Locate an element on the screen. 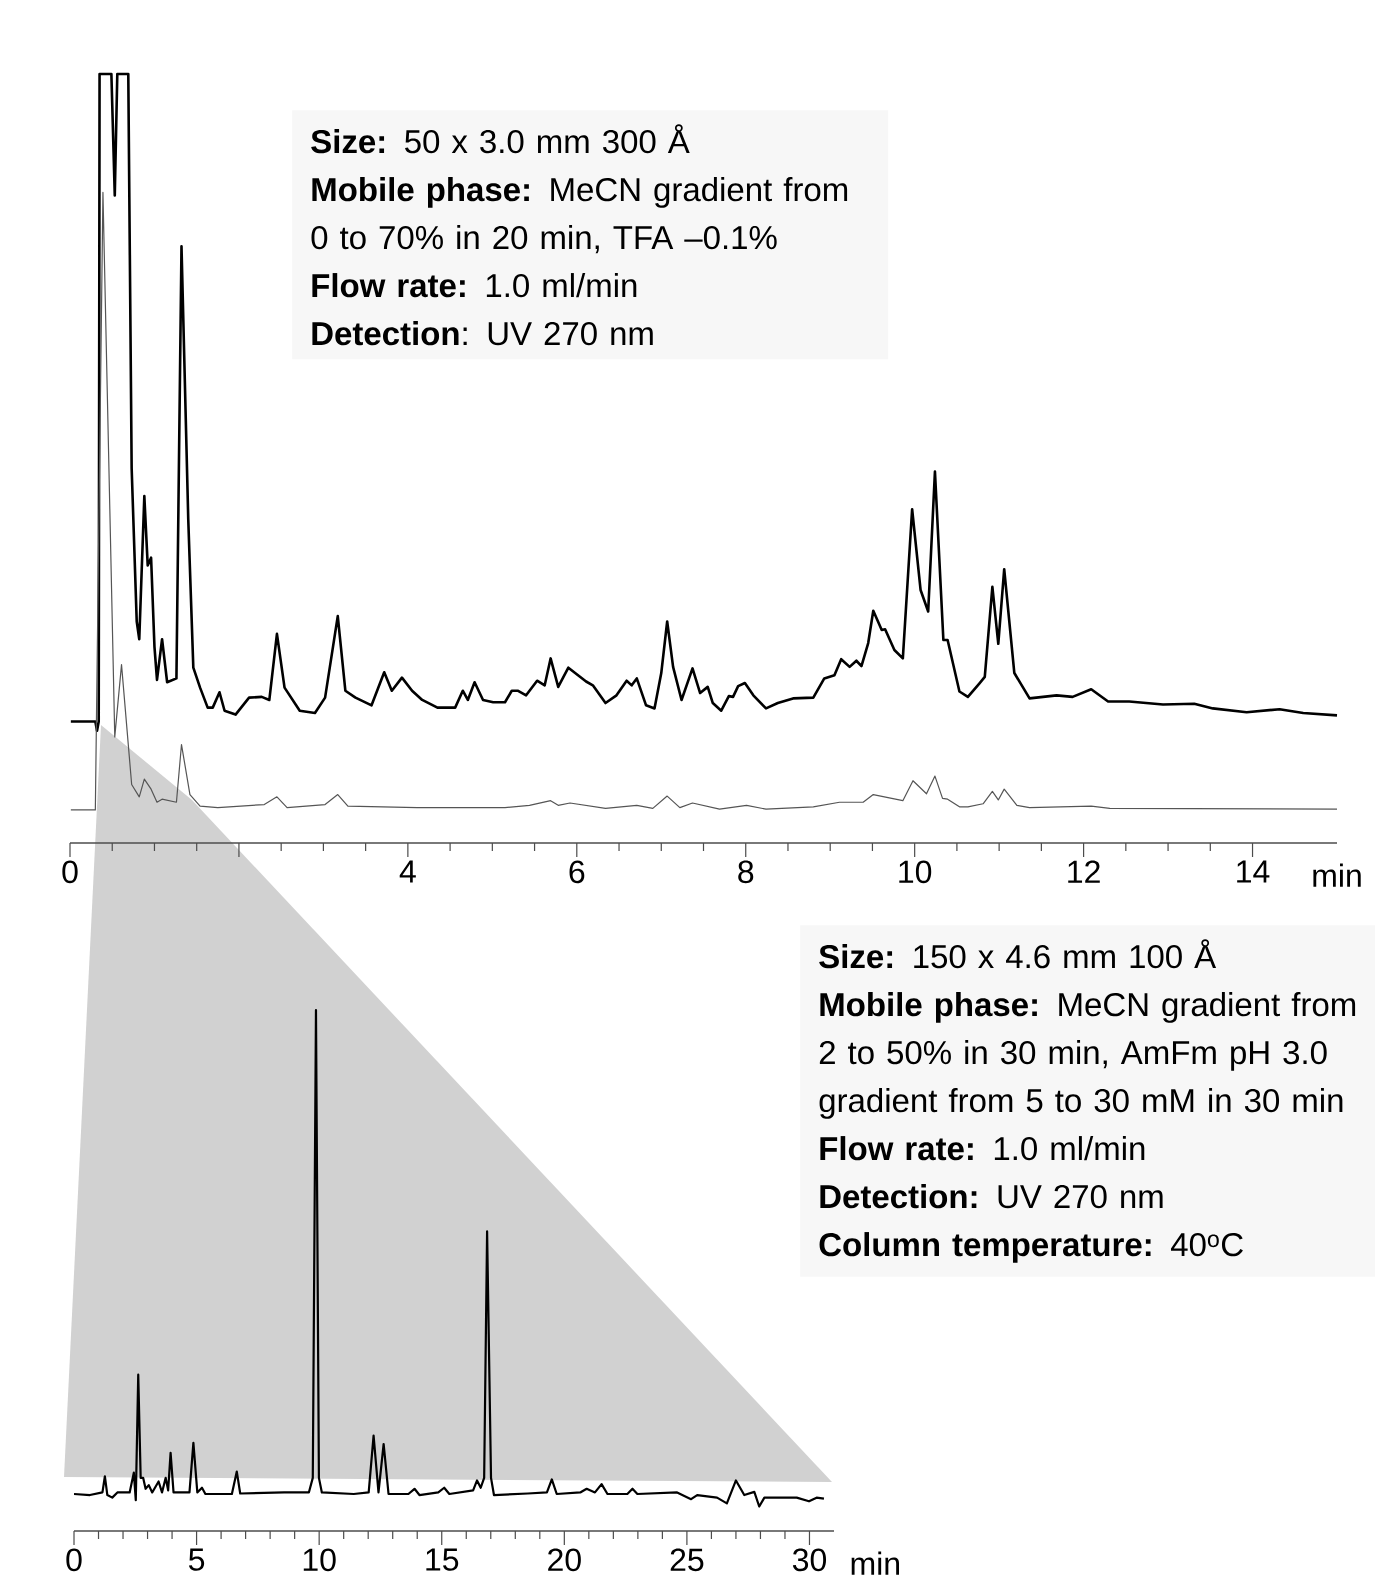  annotation: Column temperature: 40$^{o}$C is located at coordinates (1031, 1247).